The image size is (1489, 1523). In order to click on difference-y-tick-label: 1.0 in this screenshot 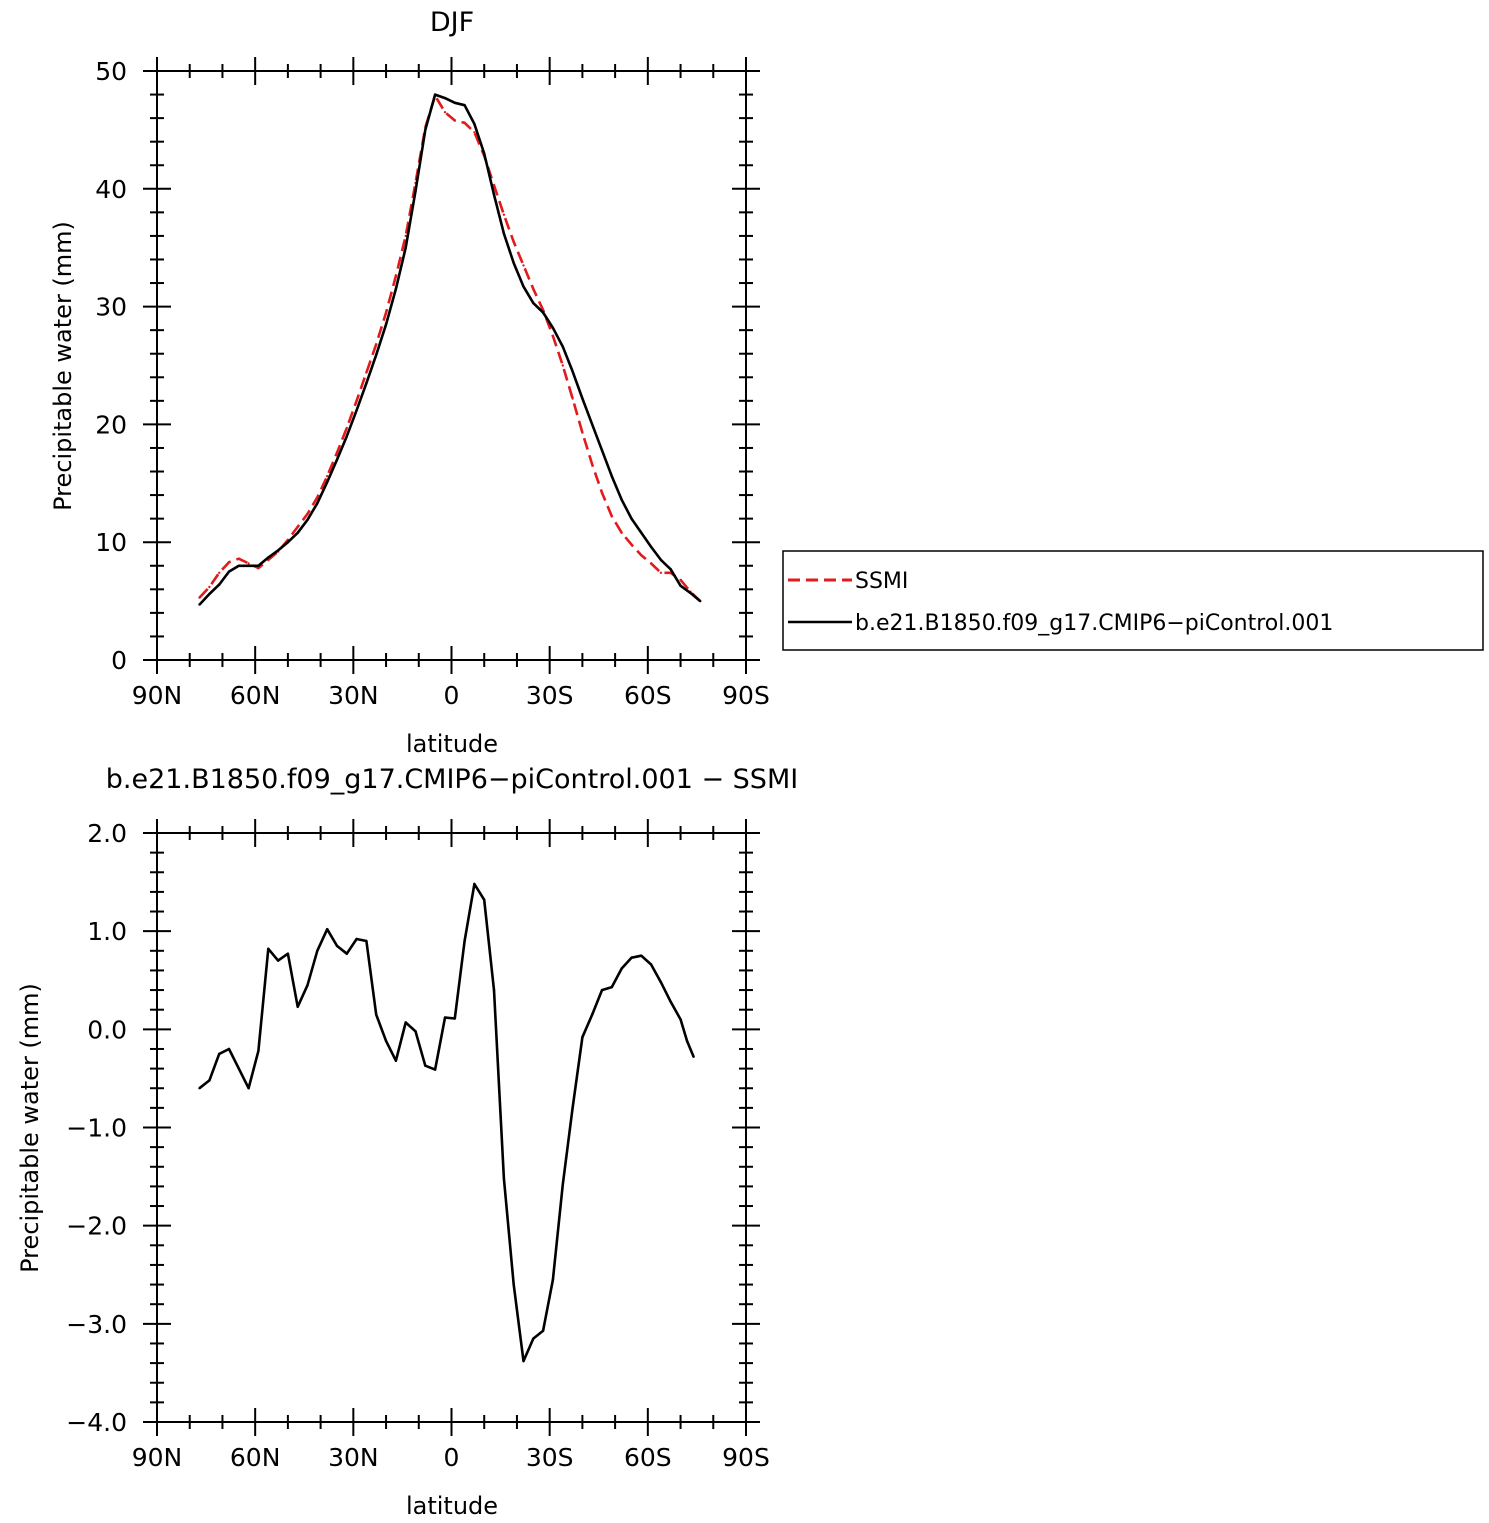, I will do `click(107, 931)`.